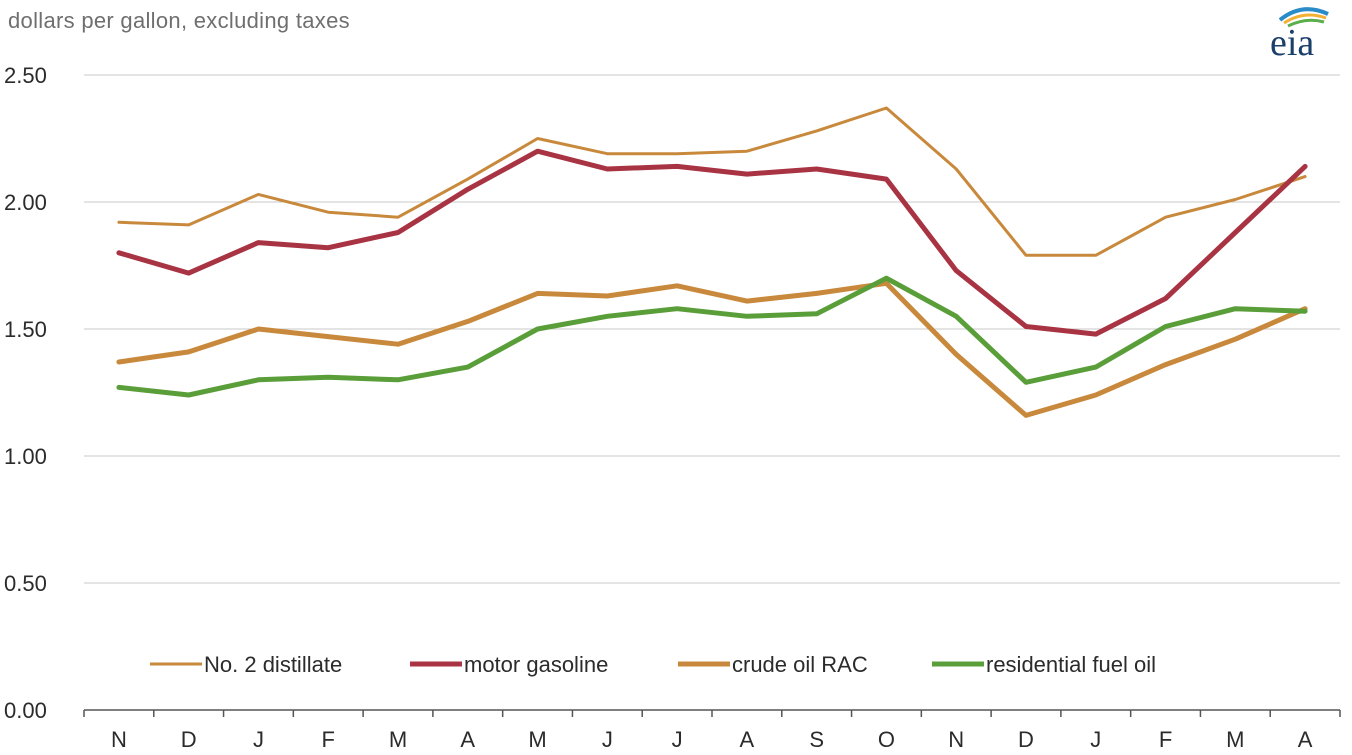 Image resolution: width=1352 pixels, height=755 pixels. I want to click on y-tick-label: 0.50, so click(25, 583).